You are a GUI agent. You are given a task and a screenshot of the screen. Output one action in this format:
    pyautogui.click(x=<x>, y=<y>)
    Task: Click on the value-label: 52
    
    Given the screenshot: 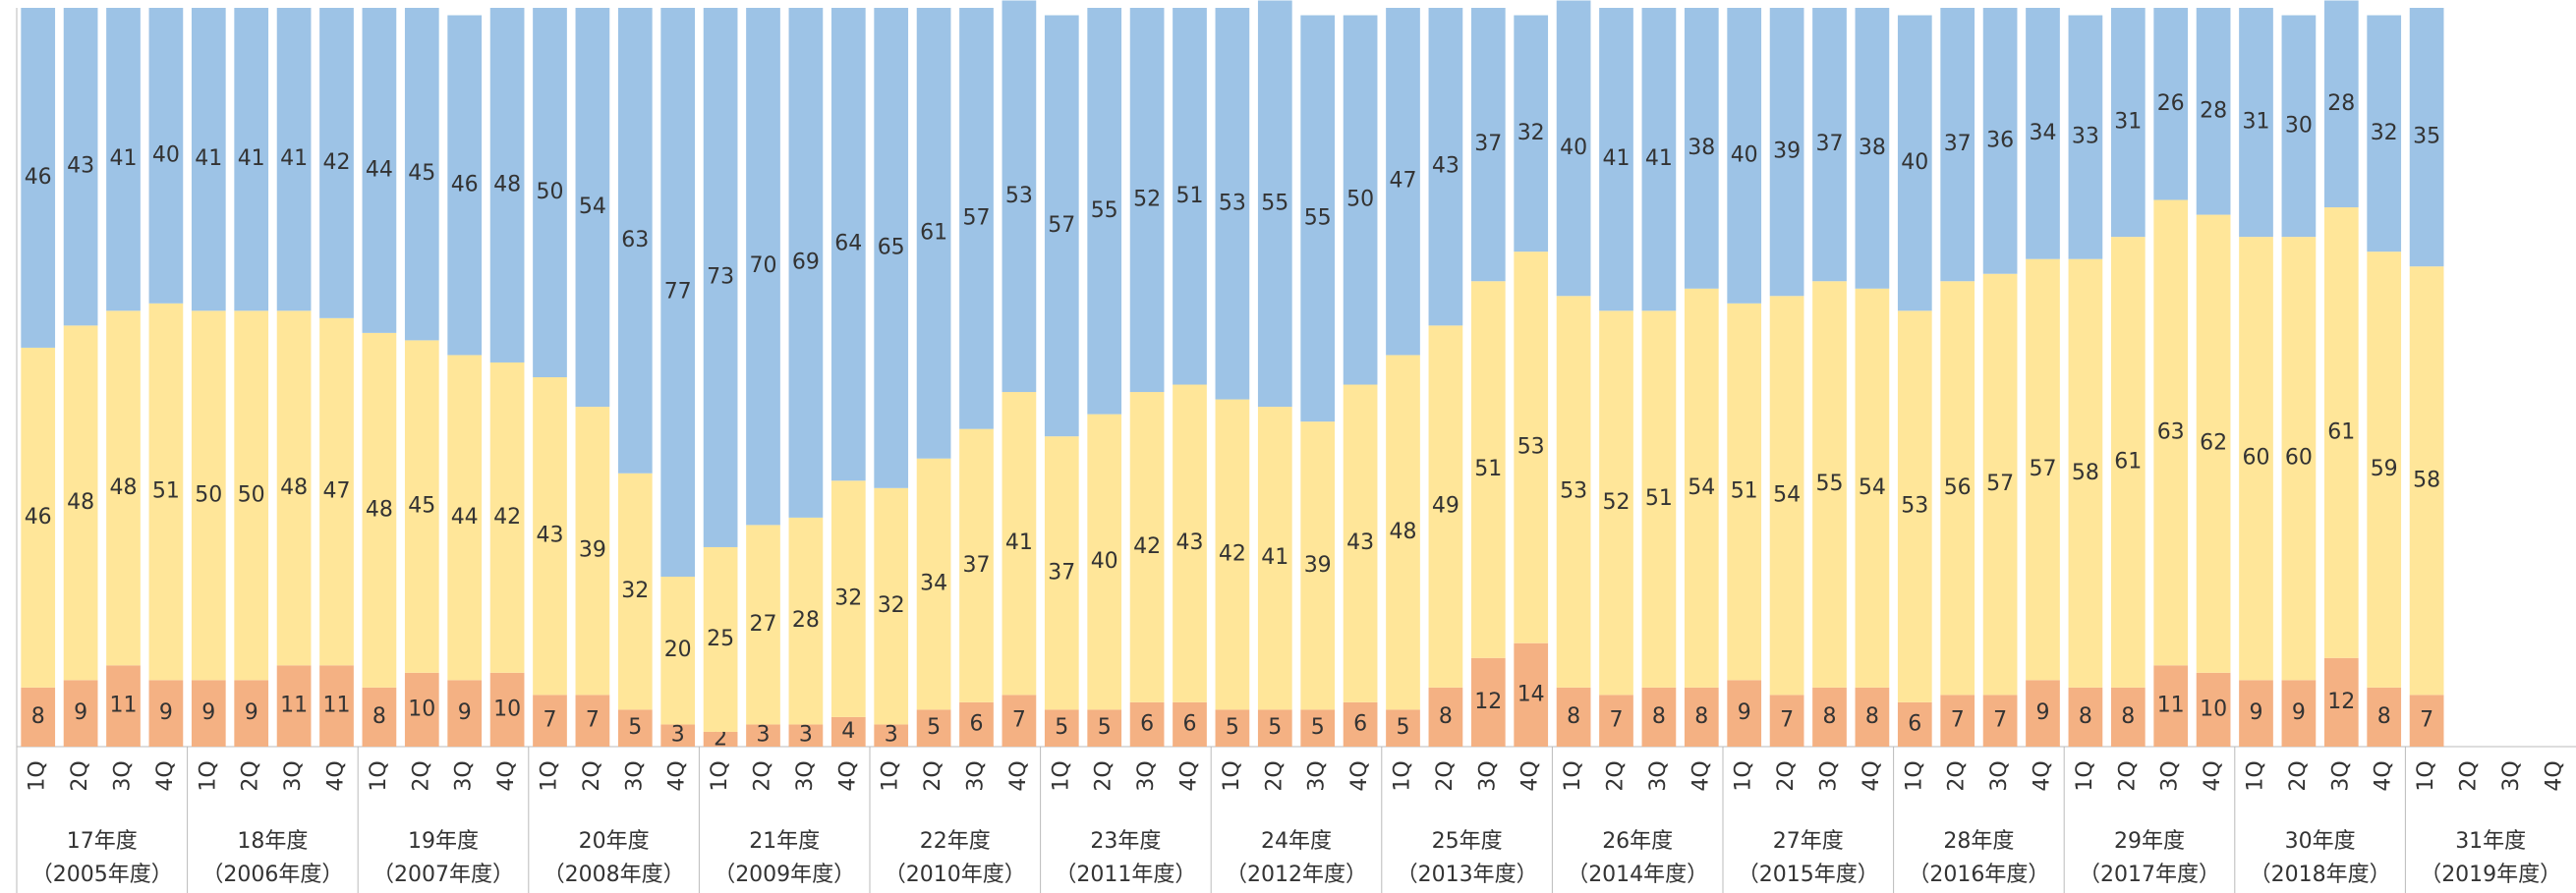 What is the action you would take?
    pyautogui.click(x=1617, y=503)
    